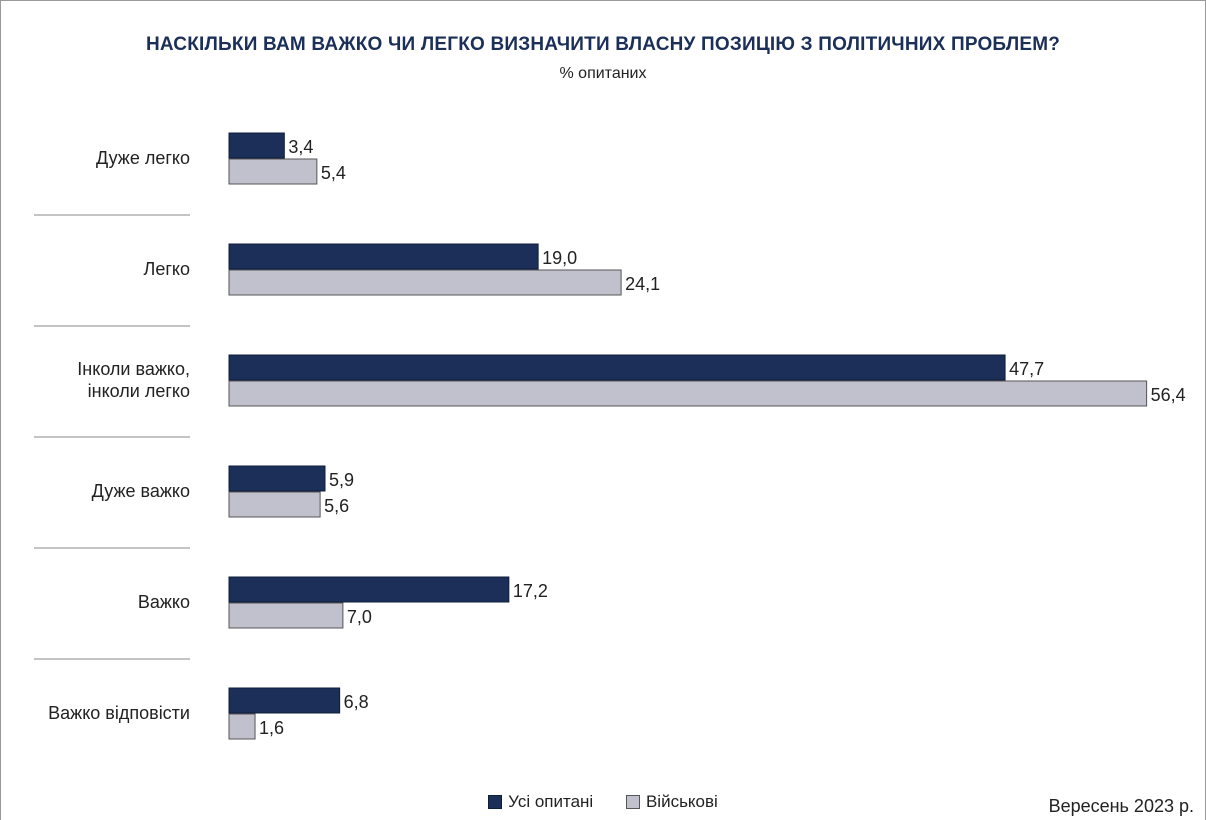  Describe the element at coordinates (141, 491) in the screenshot. I see `category-label: Дуже важко` at that location.